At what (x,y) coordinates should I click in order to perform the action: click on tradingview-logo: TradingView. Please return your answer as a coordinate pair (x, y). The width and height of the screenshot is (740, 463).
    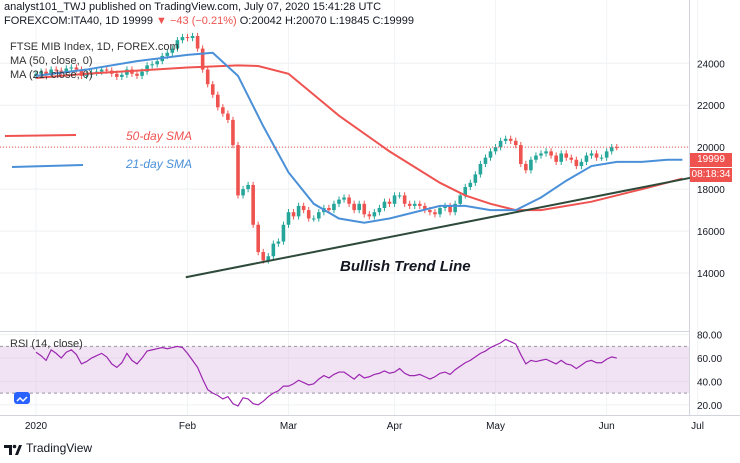
    Looking at the image, I should click on (48, 448).